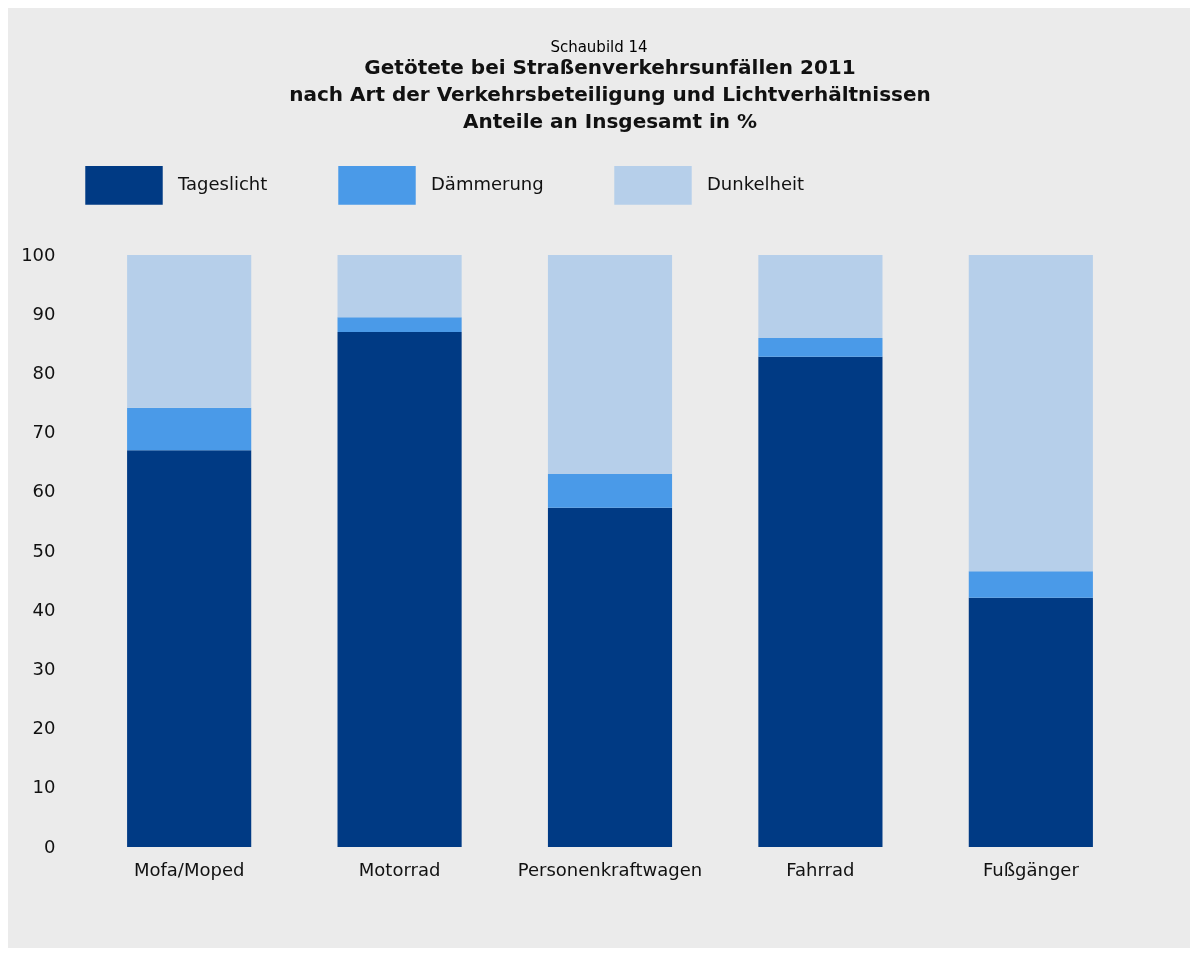  Describe the element at coordinates (44, 550) in the screenshot. I see `y-tick-label: 50` at that location.